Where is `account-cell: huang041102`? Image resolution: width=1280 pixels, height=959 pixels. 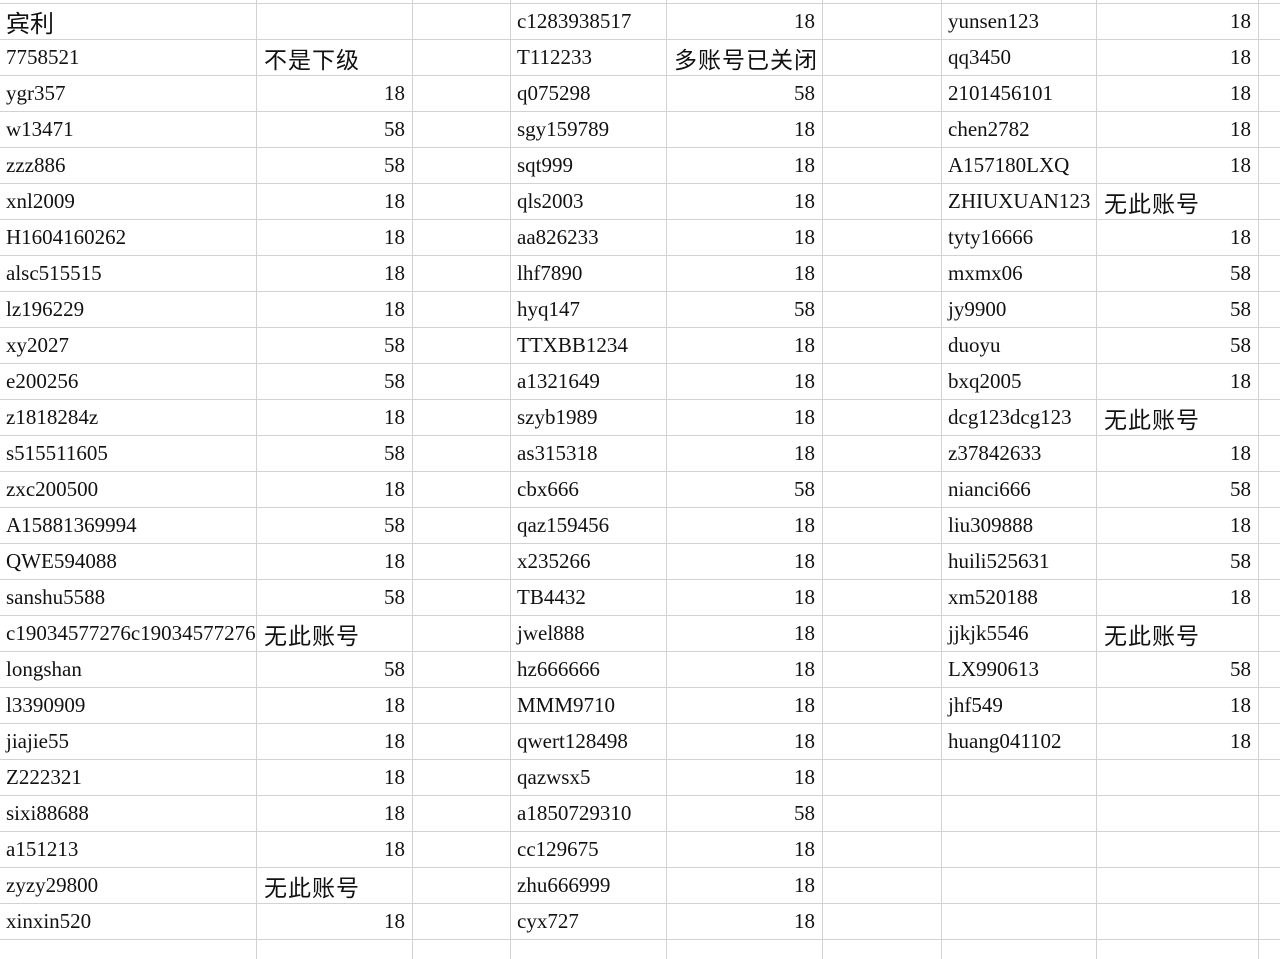 account-cell: huang041102 is located at coordinates (1019, 742).